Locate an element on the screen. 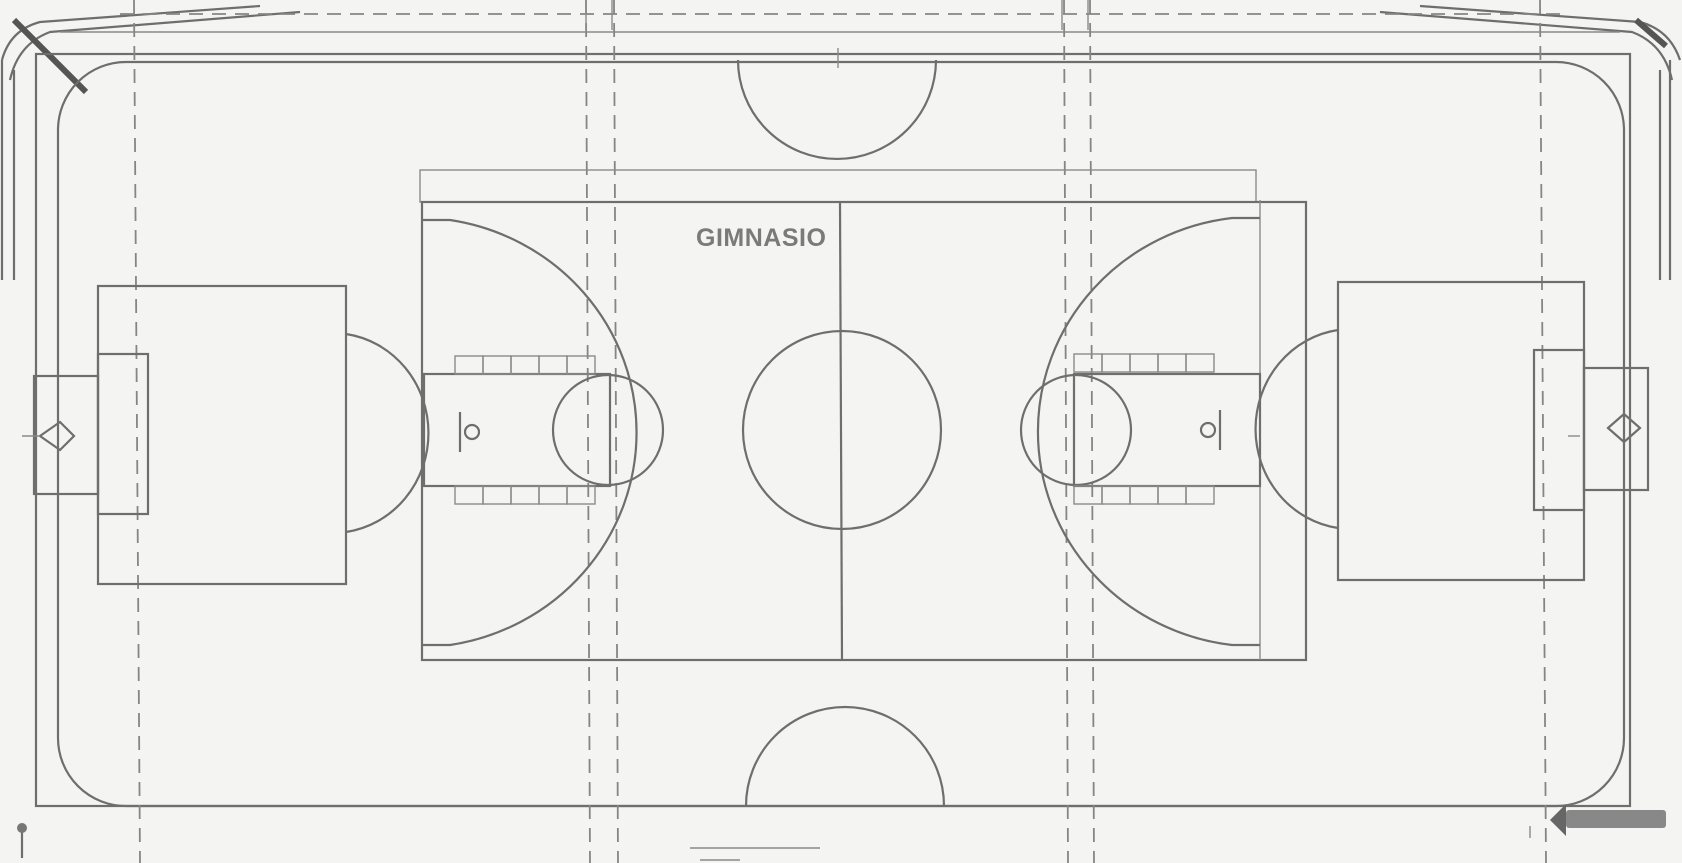 The image size is (1682, 863). corner-beam is located at coordinates (50, 56).